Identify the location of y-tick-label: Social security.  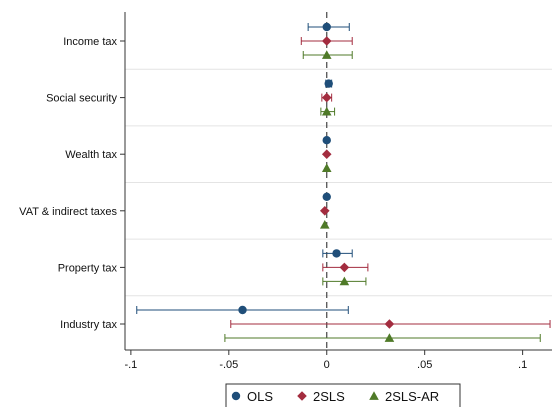
(81, 99).